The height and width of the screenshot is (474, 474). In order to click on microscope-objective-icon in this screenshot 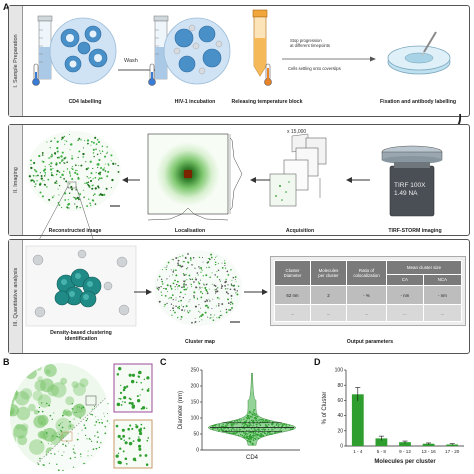, I will do `click(412, 181)`.